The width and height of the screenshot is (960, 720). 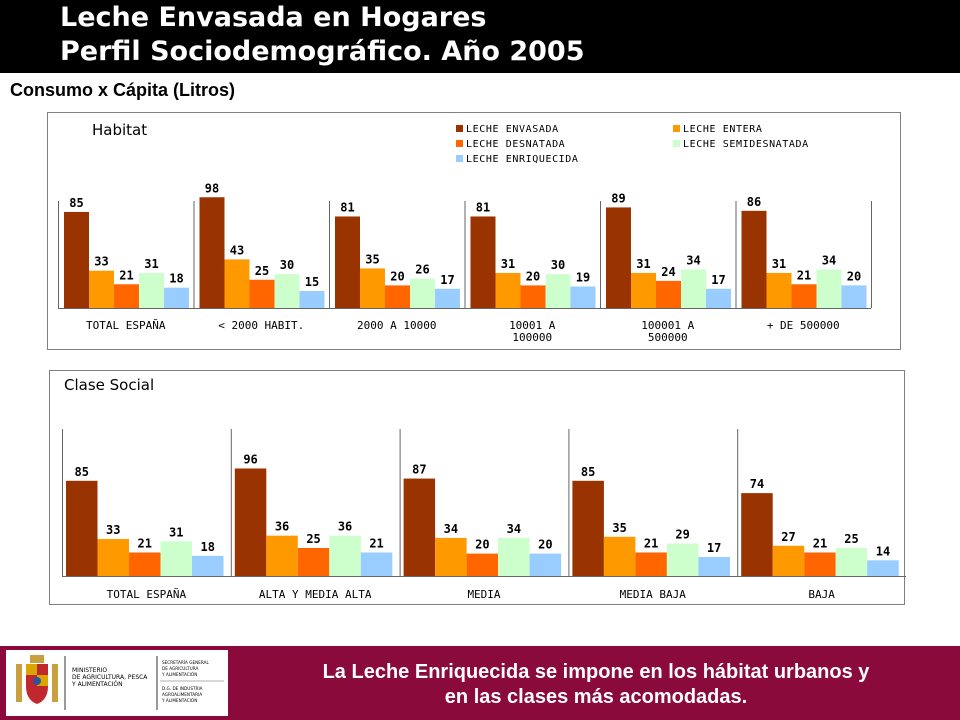 I want to click on bar-value-label: 15, so click(x=312, y=282).